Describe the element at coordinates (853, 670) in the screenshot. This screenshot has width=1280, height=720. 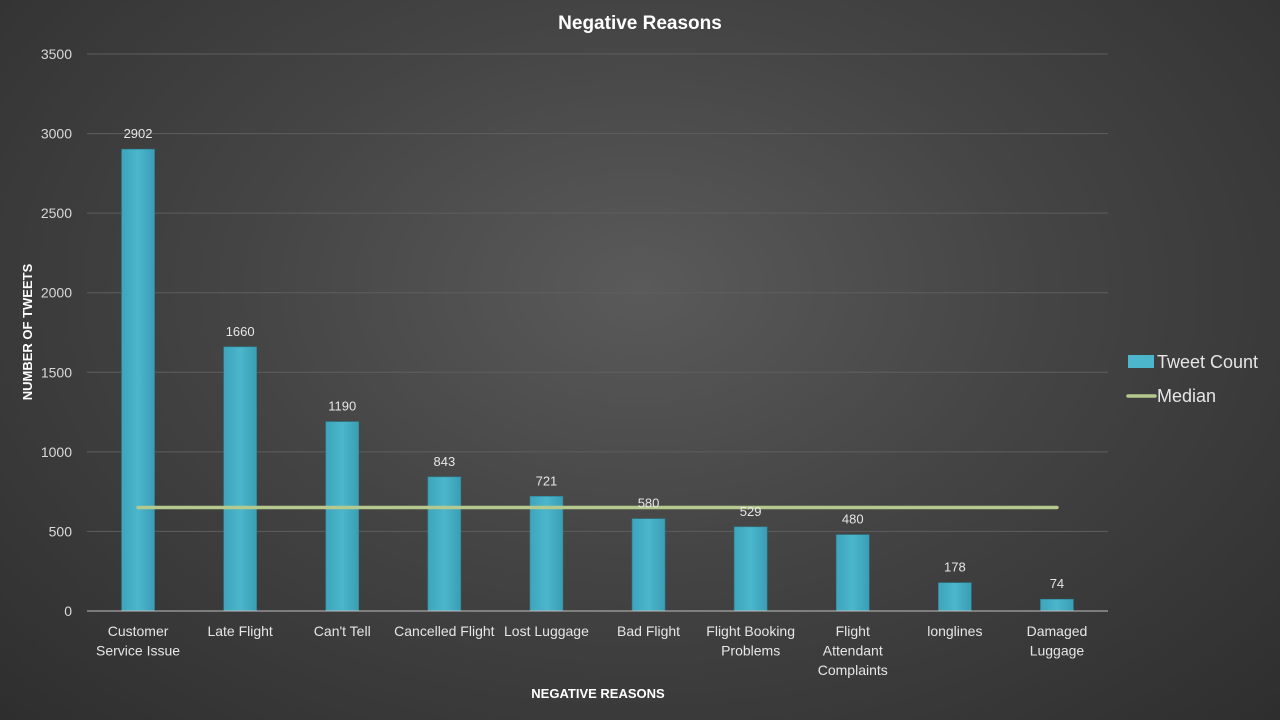
I see `category-label-line: Complaints` at that location.